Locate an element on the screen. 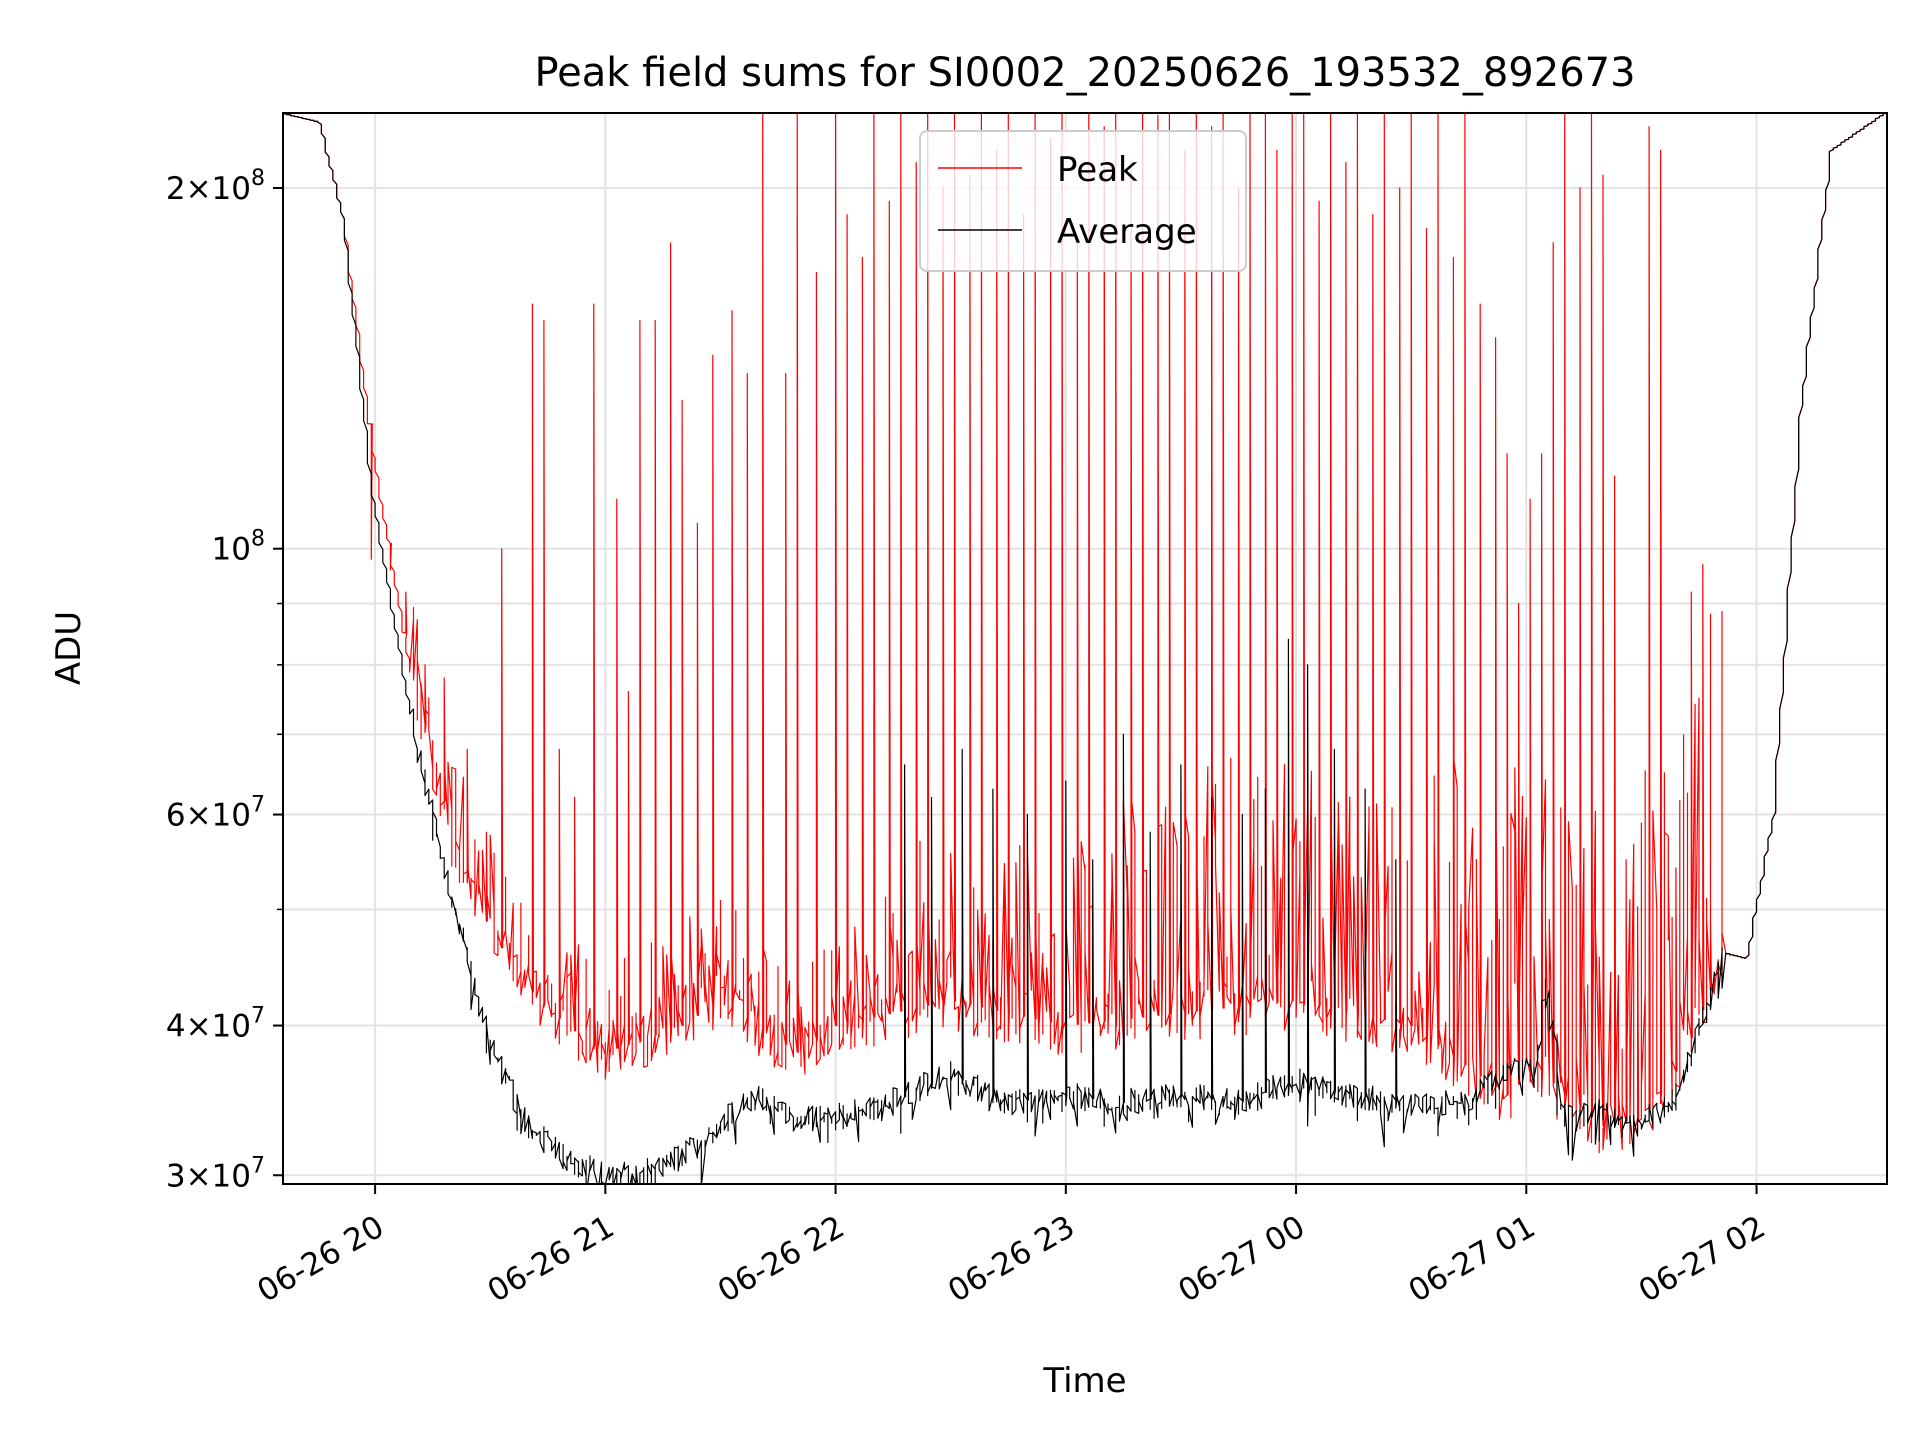  y-tick-label: 4×107 is located at coordinates (215, 1024).